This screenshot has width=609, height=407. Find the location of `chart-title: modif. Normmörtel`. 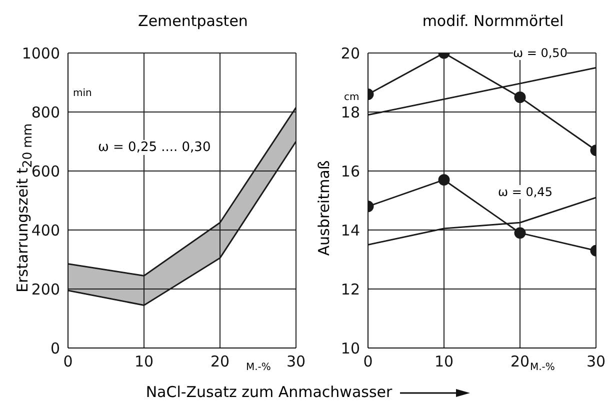

chart-title: modif. Normmörtel is located at coordinates (493, 21).